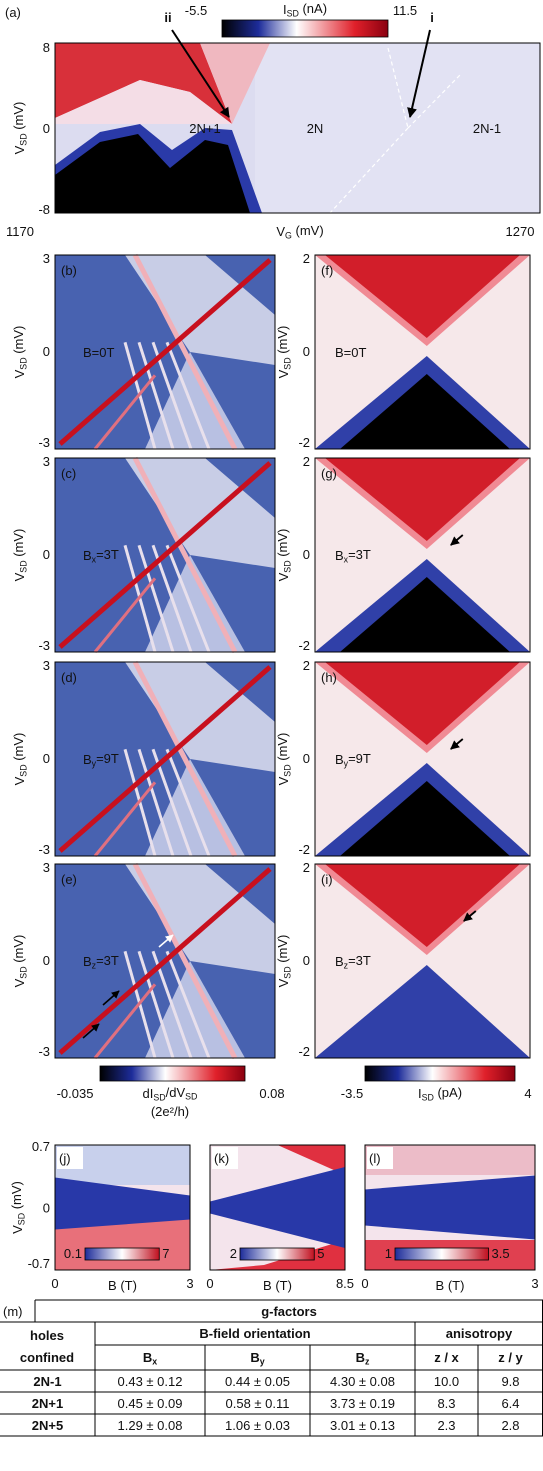  I want to click on colorbar-label: ISD (nA), so click(305, 10).